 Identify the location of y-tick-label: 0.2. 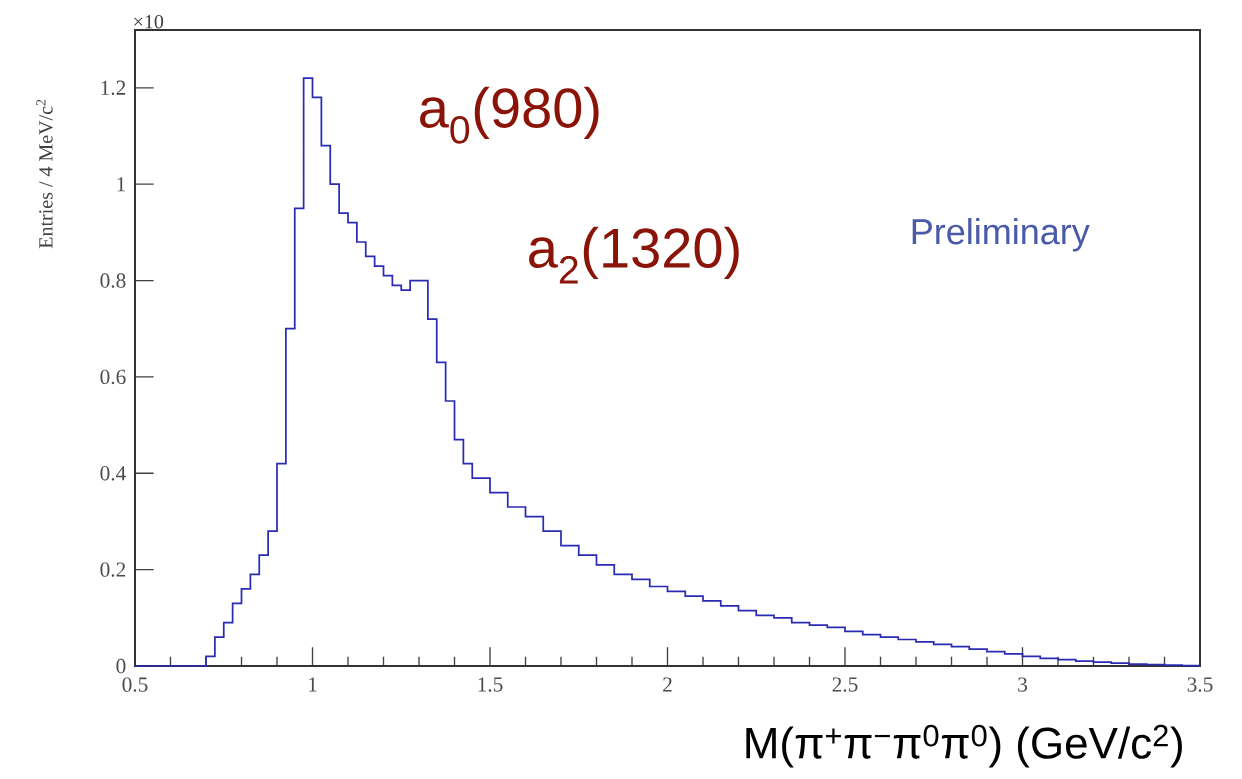
(113, 569).